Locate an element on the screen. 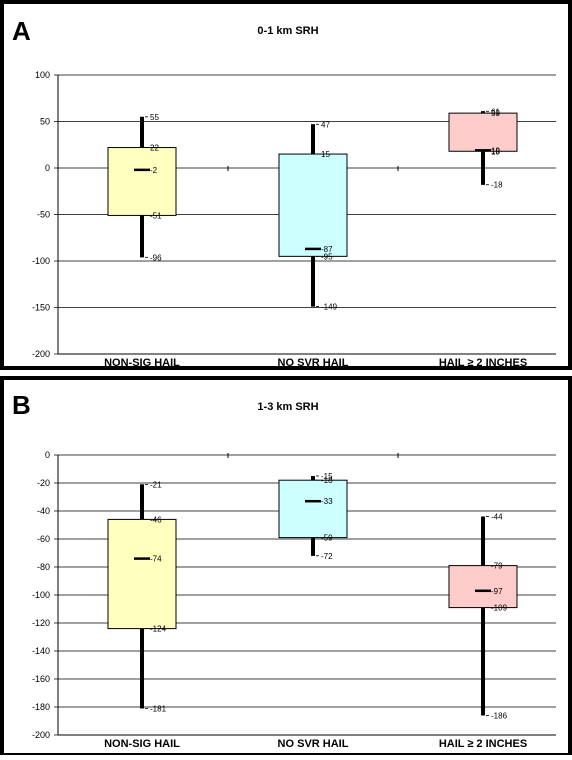  data-label-q3: 22 is located at coordinates (154, 148).